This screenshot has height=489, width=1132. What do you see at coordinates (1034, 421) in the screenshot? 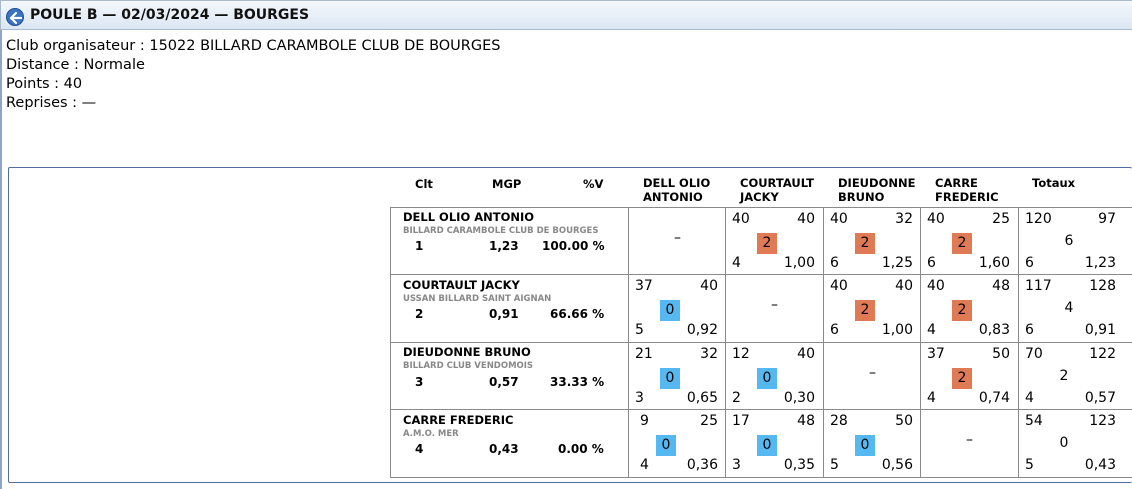
I see `total-score: 54` at bounding box center [1034, 421].